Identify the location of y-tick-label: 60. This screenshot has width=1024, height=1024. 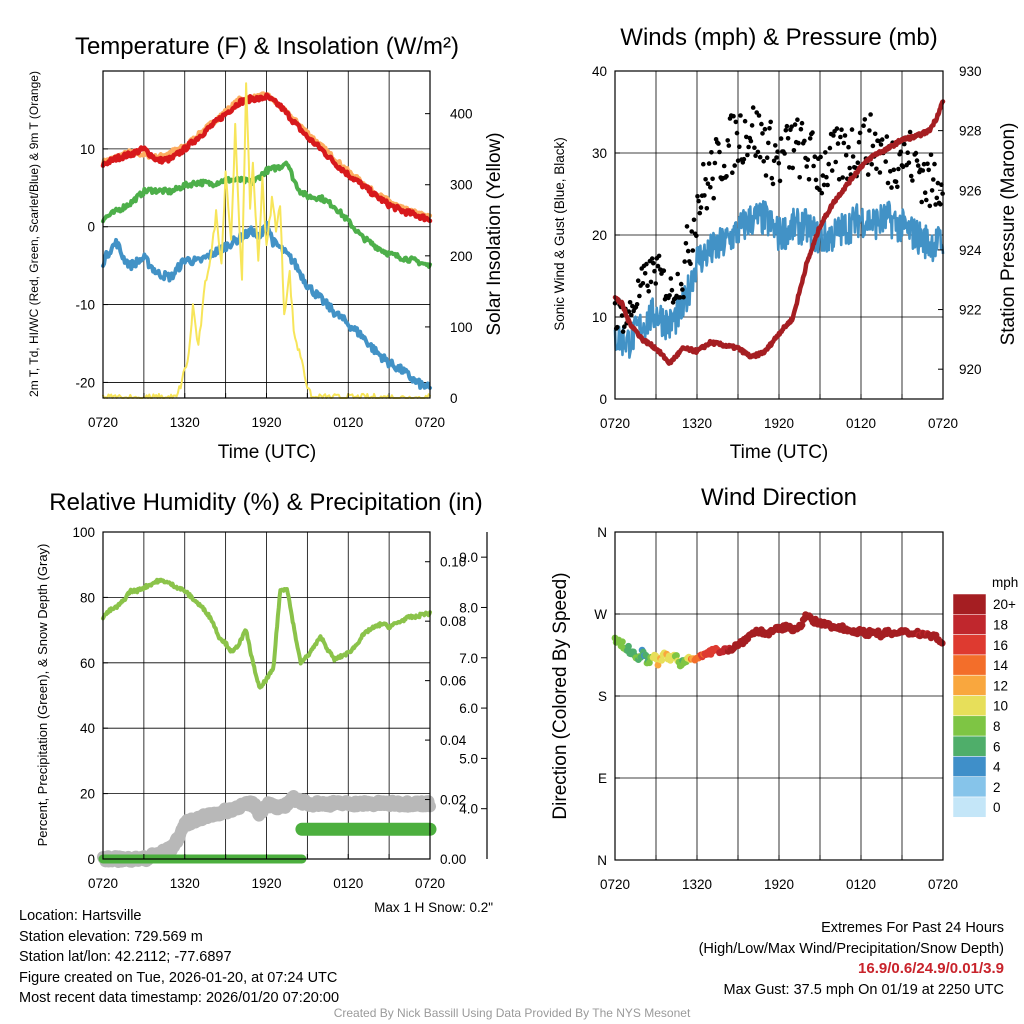
(87, 663).